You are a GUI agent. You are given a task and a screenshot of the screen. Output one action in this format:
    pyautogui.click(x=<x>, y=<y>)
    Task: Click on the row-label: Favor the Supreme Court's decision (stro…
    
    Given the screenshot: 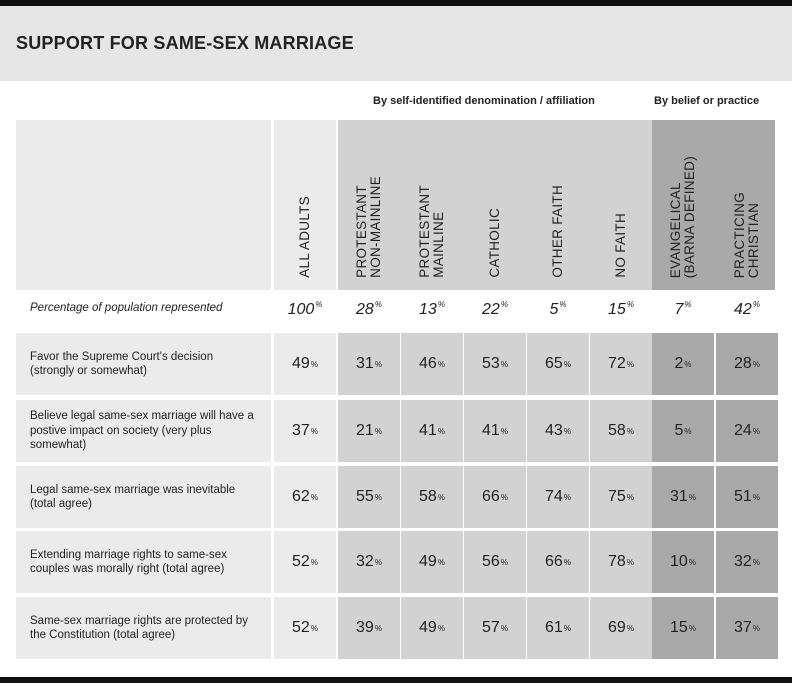 What is the action you would take?
    pyautogui.click(x=143, y=364)
    